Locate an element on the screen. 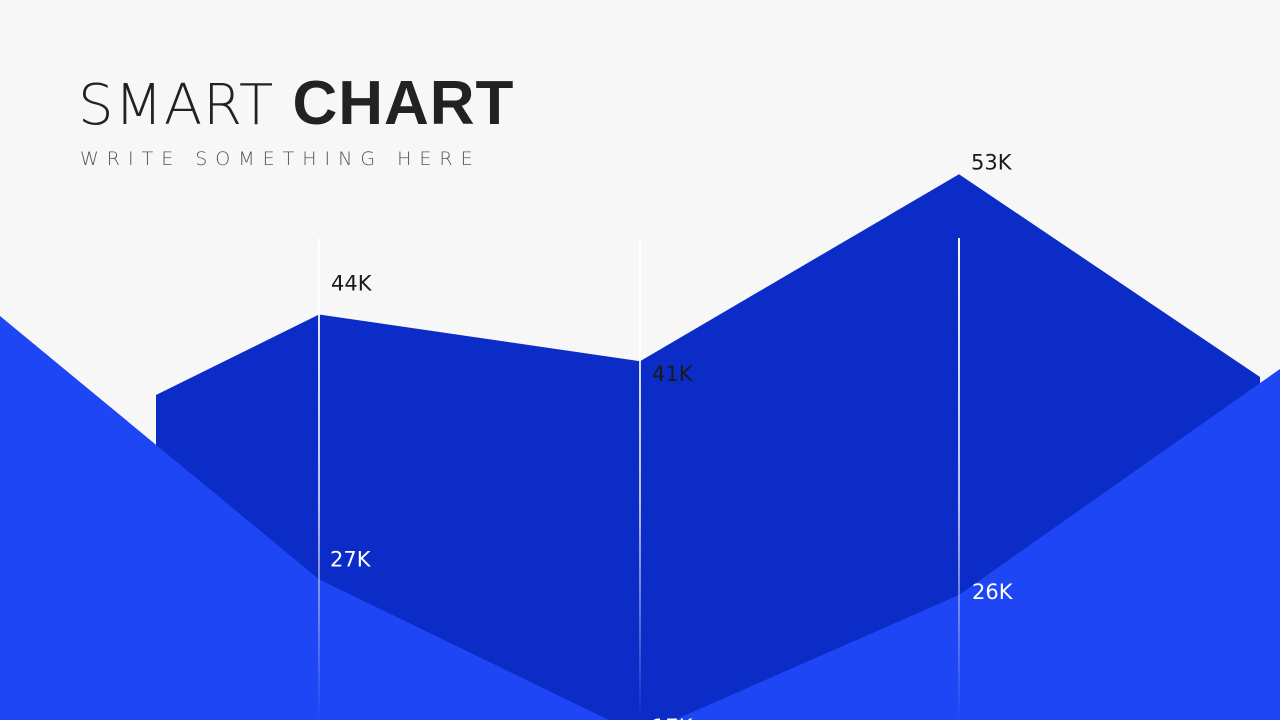  page-subtitle: WRITE SOMETHING HERE is located at coordinates (280, 159).